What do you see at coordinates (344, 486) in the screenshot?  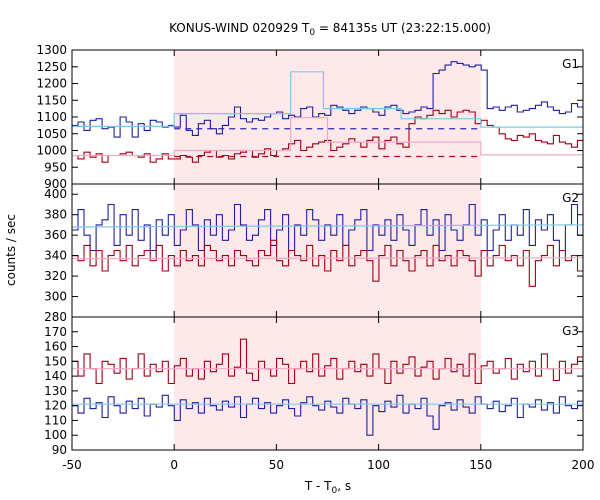 I see `x-axis-label-rest: , s` at bounding box center [344, 486].